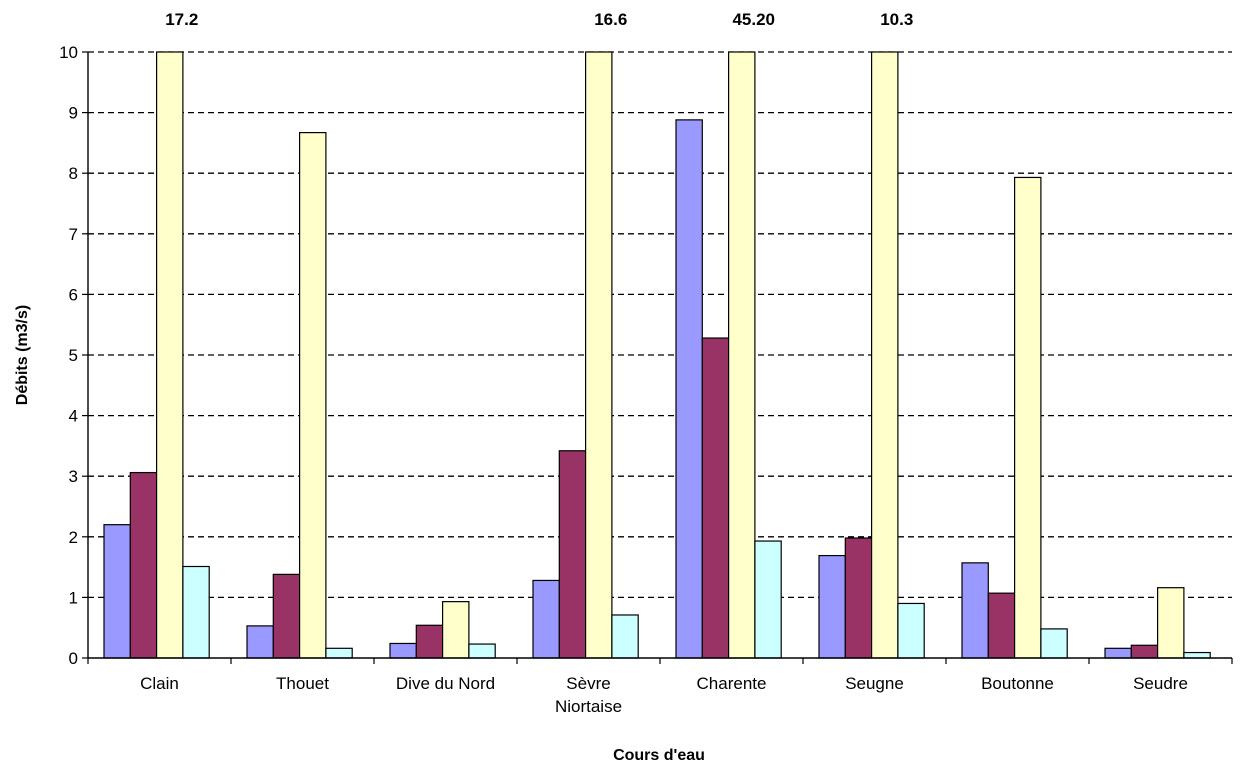 This screenshot has height=765, width=1256. What do you see at coordinates (68, 355) in the screenshot?
I see `y-axis-ticks: 0 1 2 3 4 5 6 7 8 9 10` at bounding box center [68, 355].